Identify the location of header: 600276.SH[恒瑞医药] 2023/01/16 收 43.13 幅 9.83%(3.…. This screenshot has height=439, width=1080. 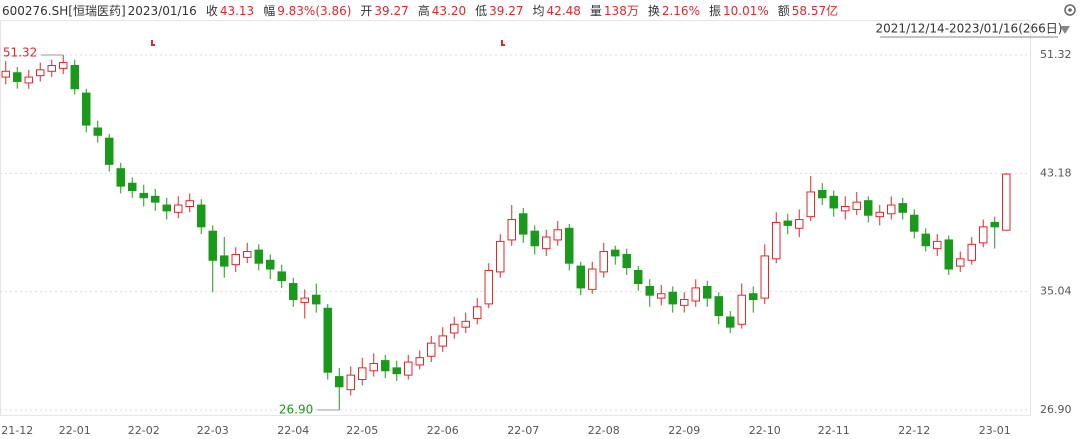
(424, 10).